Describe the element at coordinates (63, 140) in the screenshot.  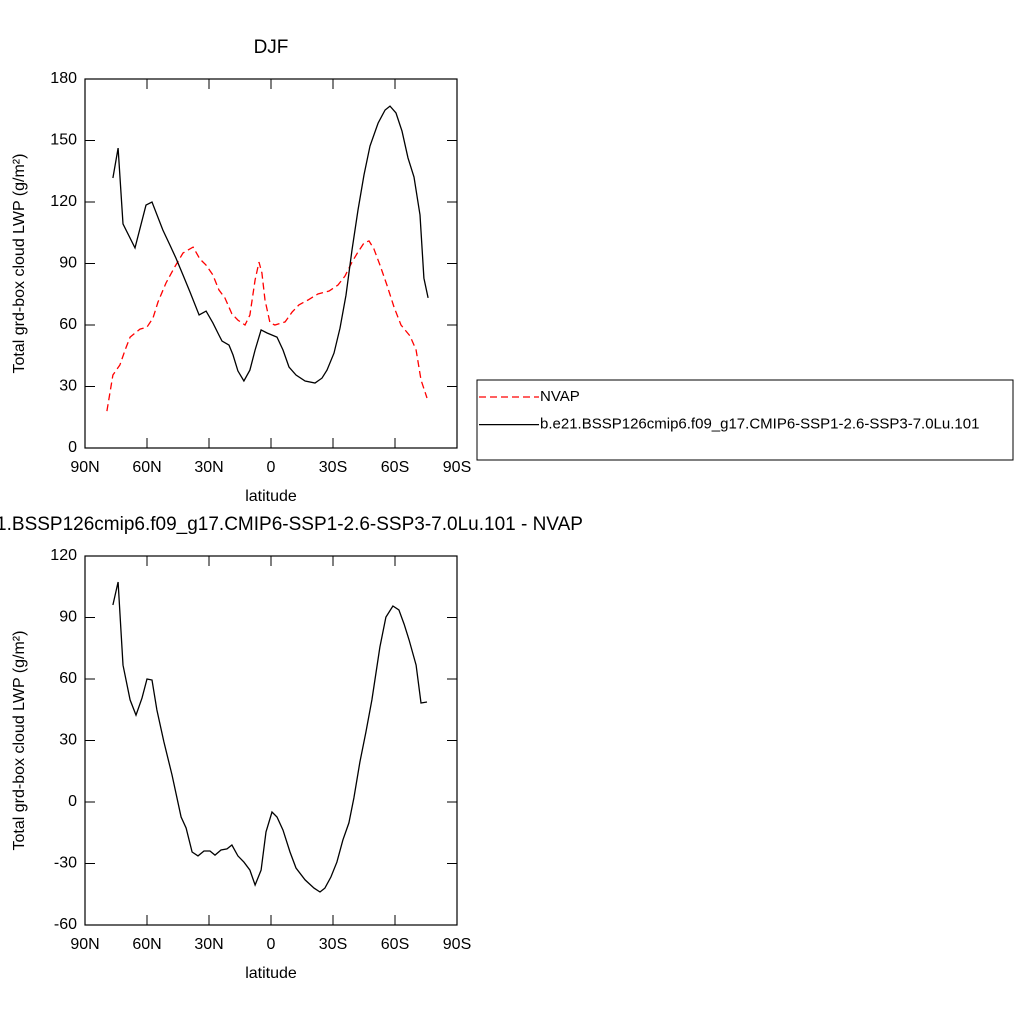
I see `y-tick-label: 150` at that location.